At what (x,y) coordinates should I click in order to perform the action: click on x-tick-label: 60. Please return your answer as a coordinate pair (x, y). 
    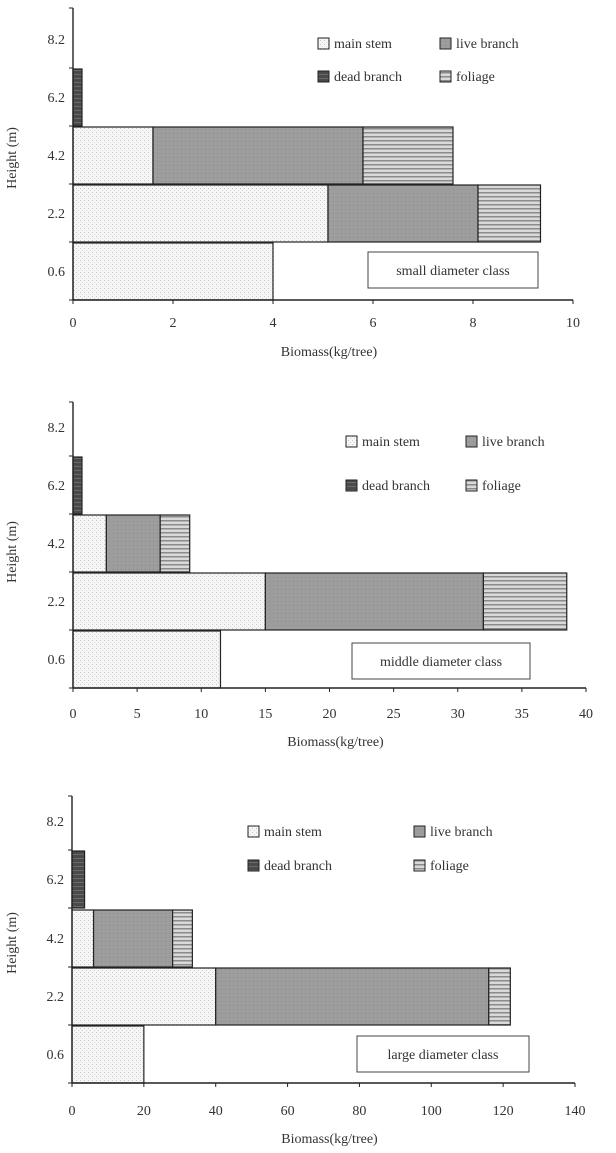
    Looking at the image, I should click on (288, 1111).